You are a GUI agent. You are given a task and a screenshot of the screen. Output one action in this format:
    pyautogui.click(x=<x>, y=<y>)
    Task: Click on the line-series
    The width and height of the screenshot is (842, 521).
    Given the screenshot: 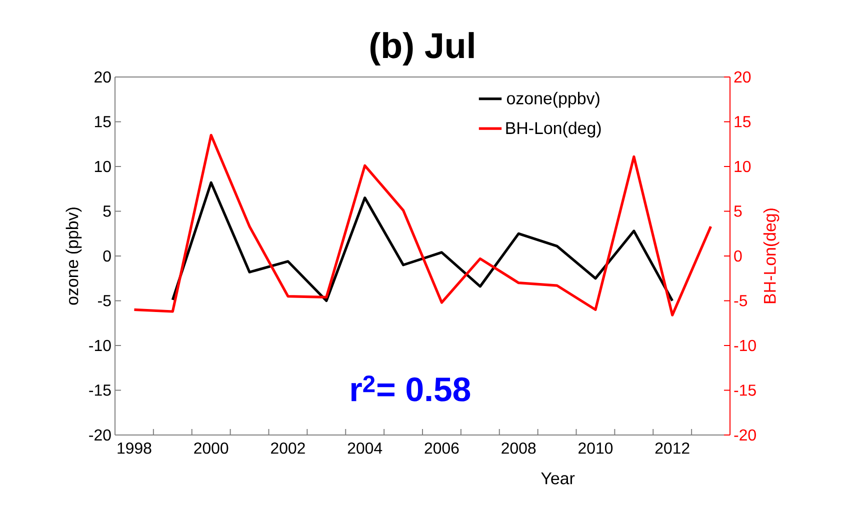 What is the action you would take?
    pyautogui.click(x=422, y=241)
    